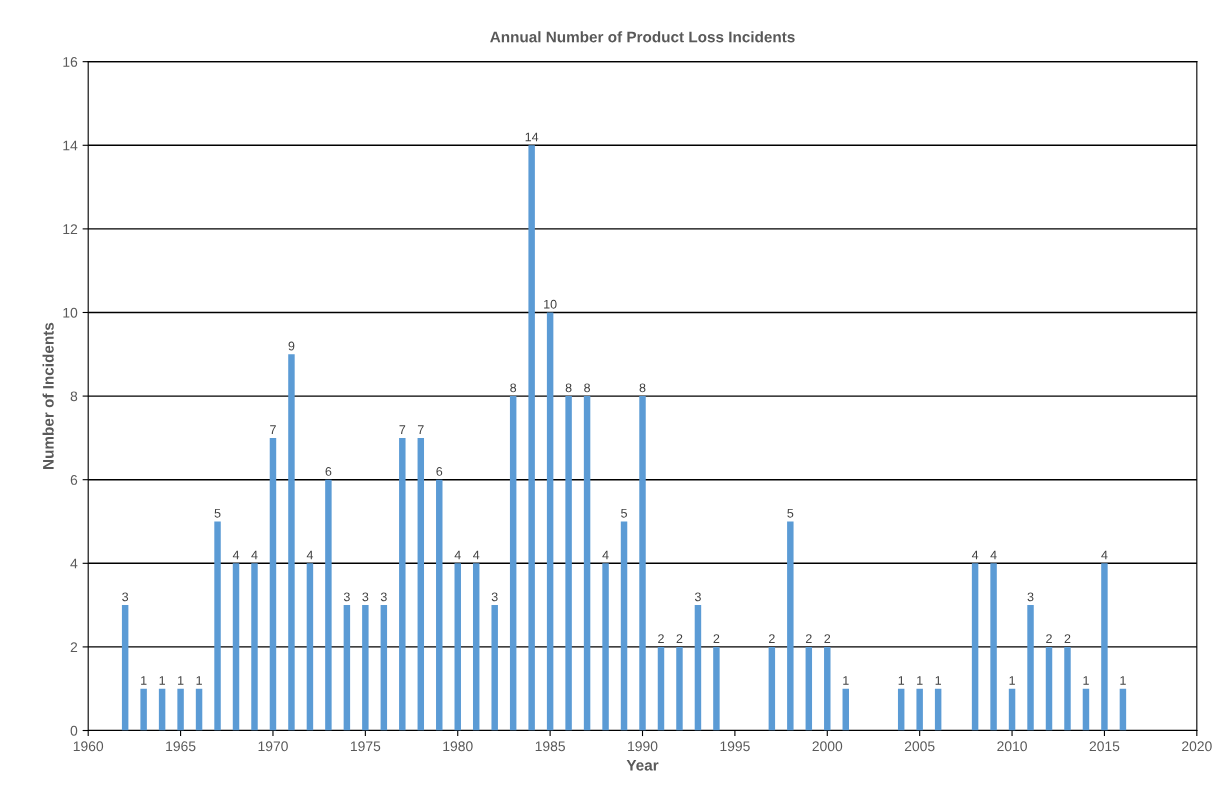 The width and height of the screenshot is (1225, 801). Describe the element at coordinates (919, 746) in the screenshot. I see `x-tick-label: 2005` at that location.